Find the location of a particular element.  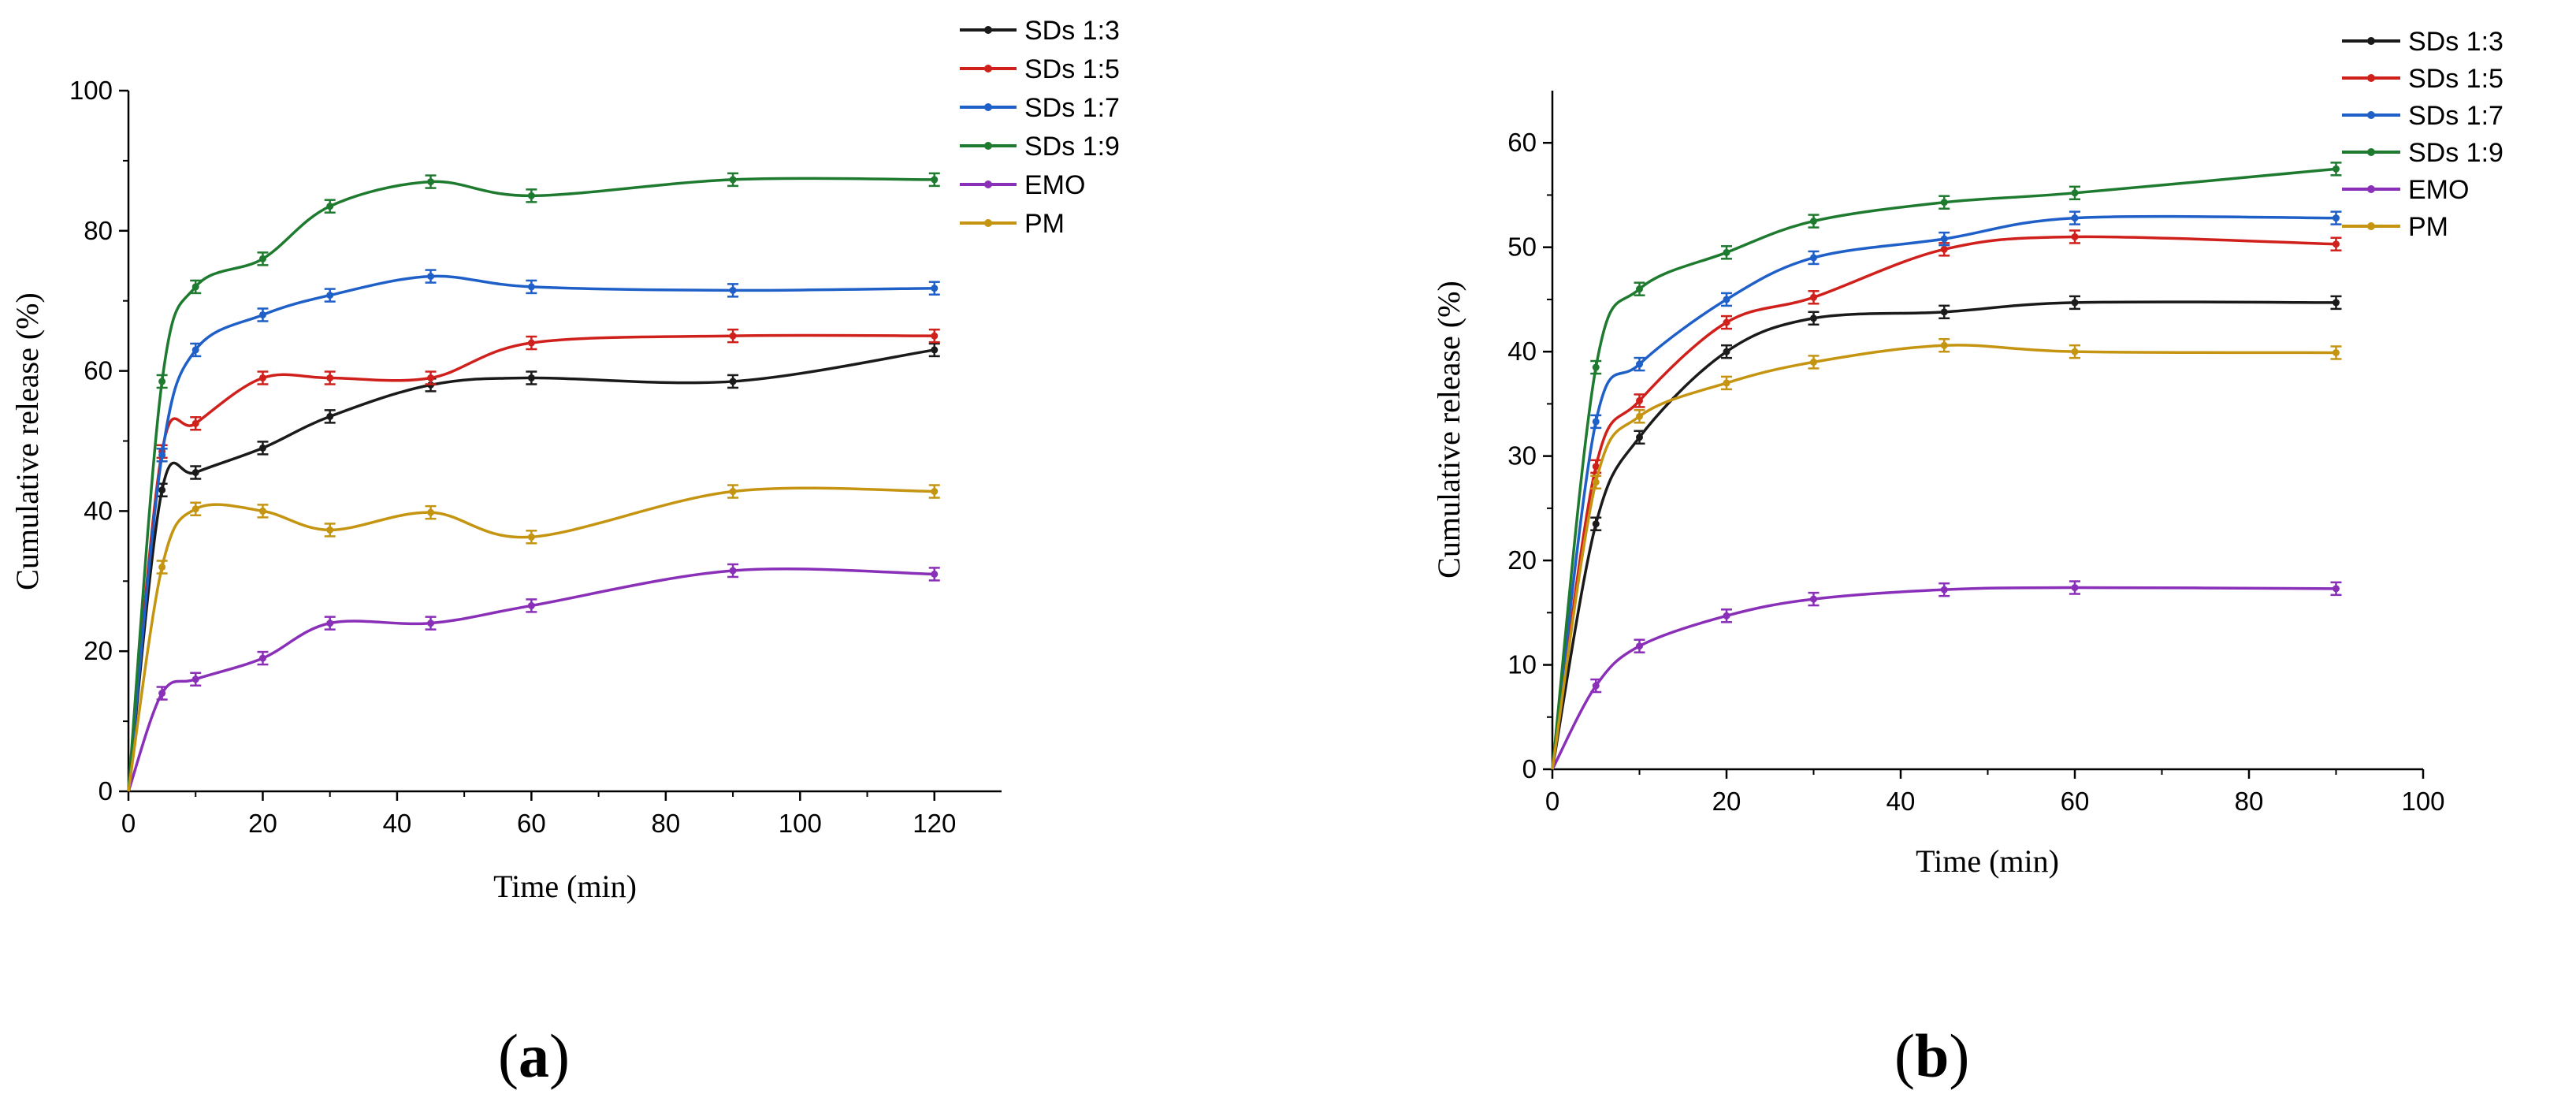

chart-b-x-tick-label: 20 is located at coordinates (1726, 801).